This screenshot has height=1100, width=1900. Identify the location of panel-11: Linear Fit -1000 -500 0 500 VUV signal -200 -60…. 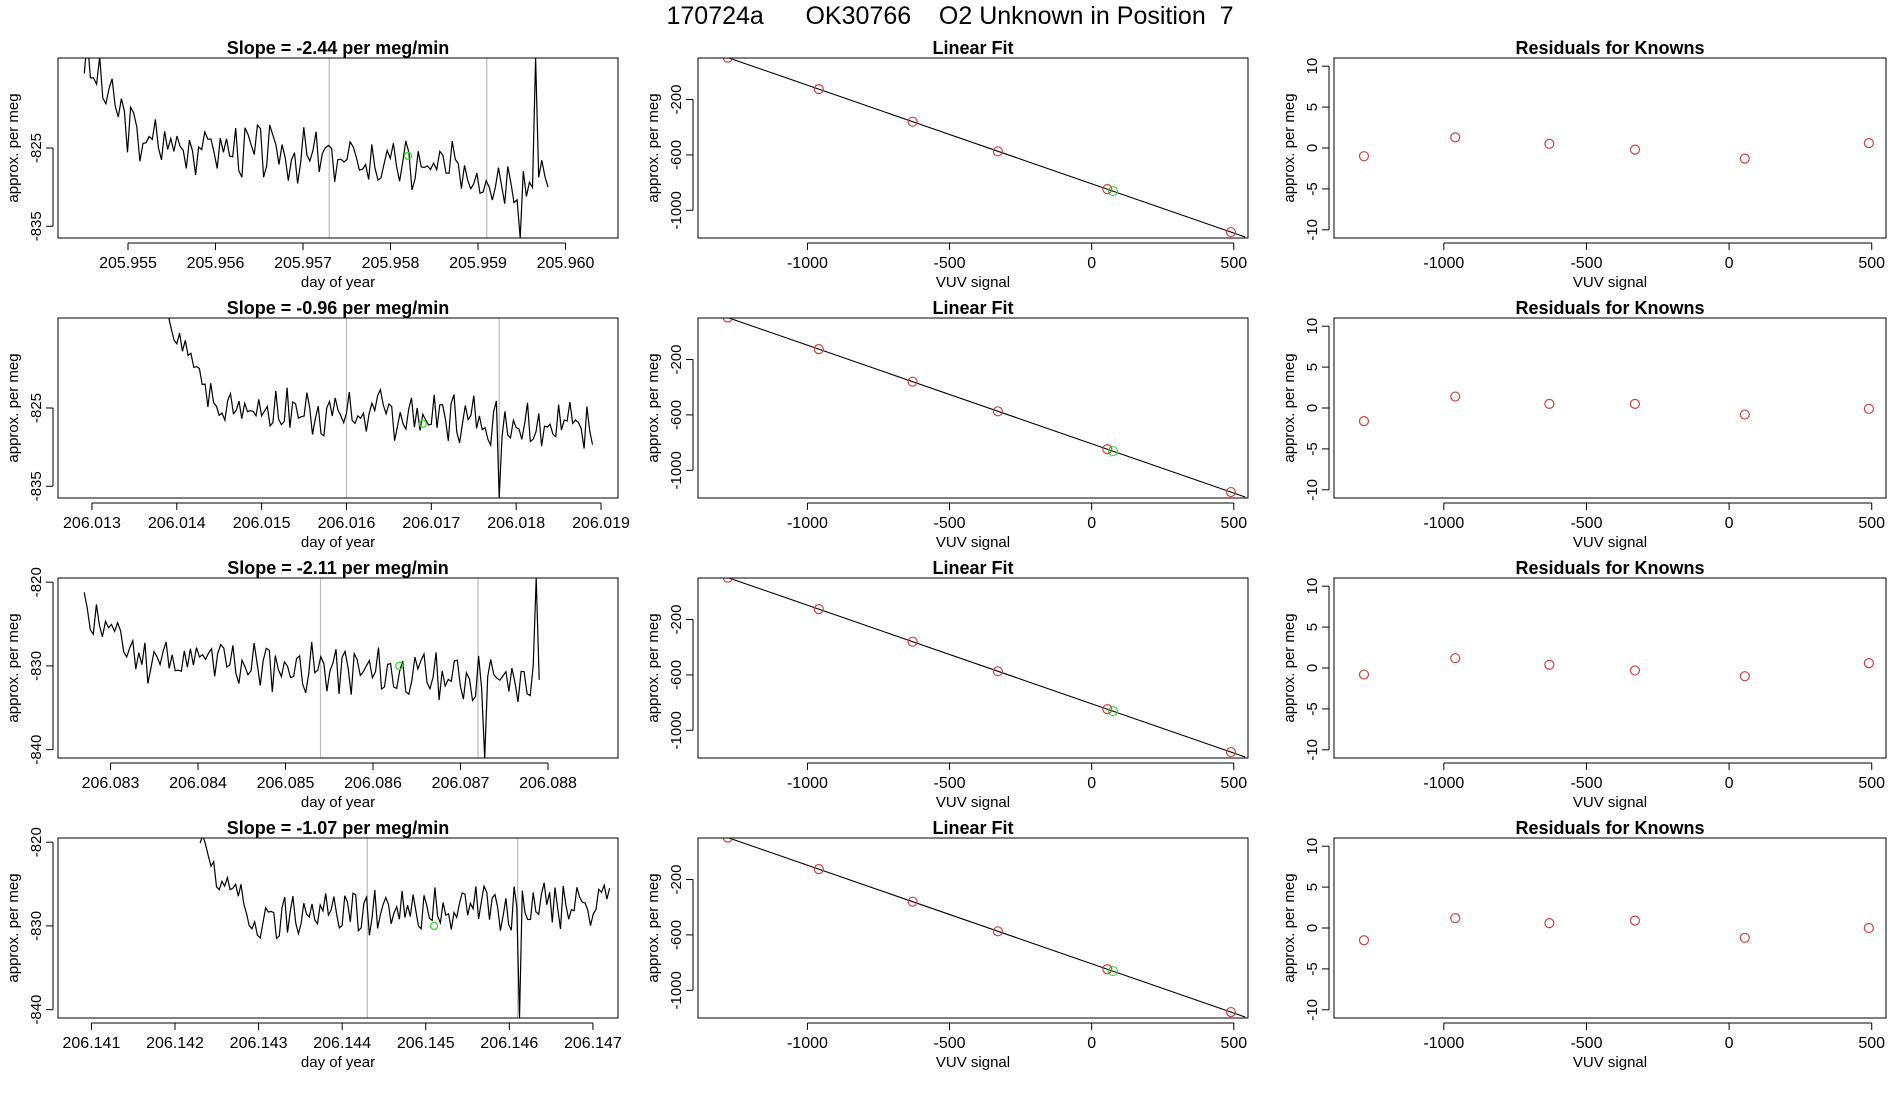
(947, 944).